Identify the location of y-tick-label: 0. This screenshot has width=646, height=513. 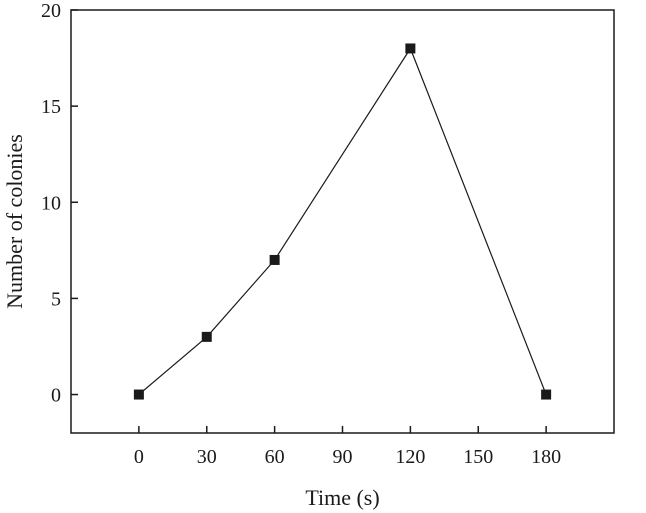
(56, 396).